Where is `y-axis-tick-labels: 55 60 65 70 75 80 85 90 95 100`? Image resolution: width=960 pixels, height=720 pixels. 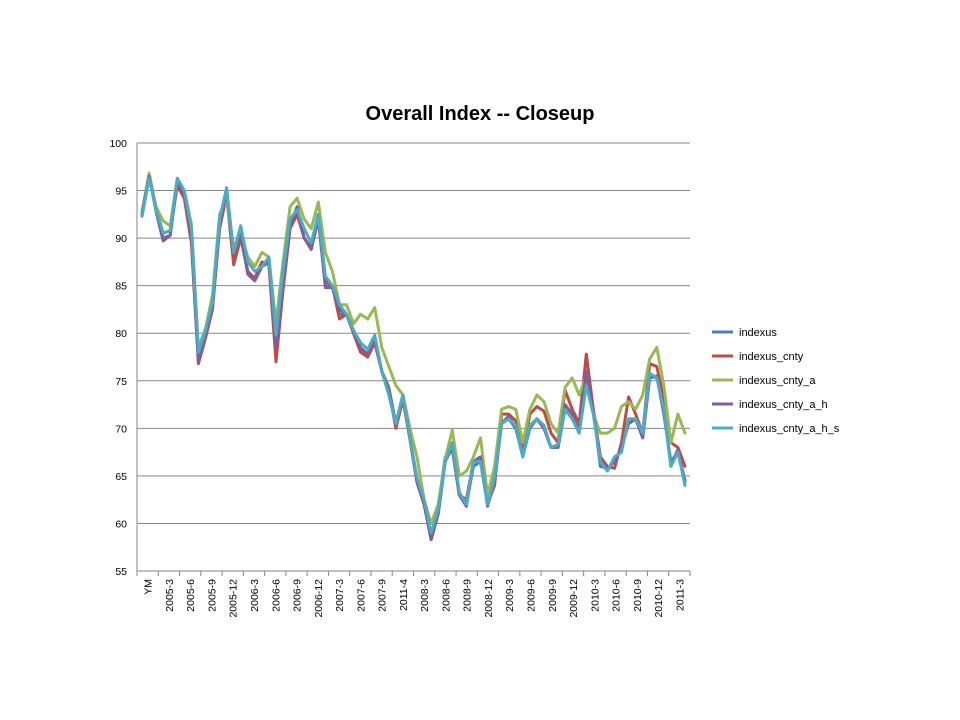
y-axis-tick-labels: 55 60 65 70 75 80 85 90 95 100 is located at coordinates (118, 358).